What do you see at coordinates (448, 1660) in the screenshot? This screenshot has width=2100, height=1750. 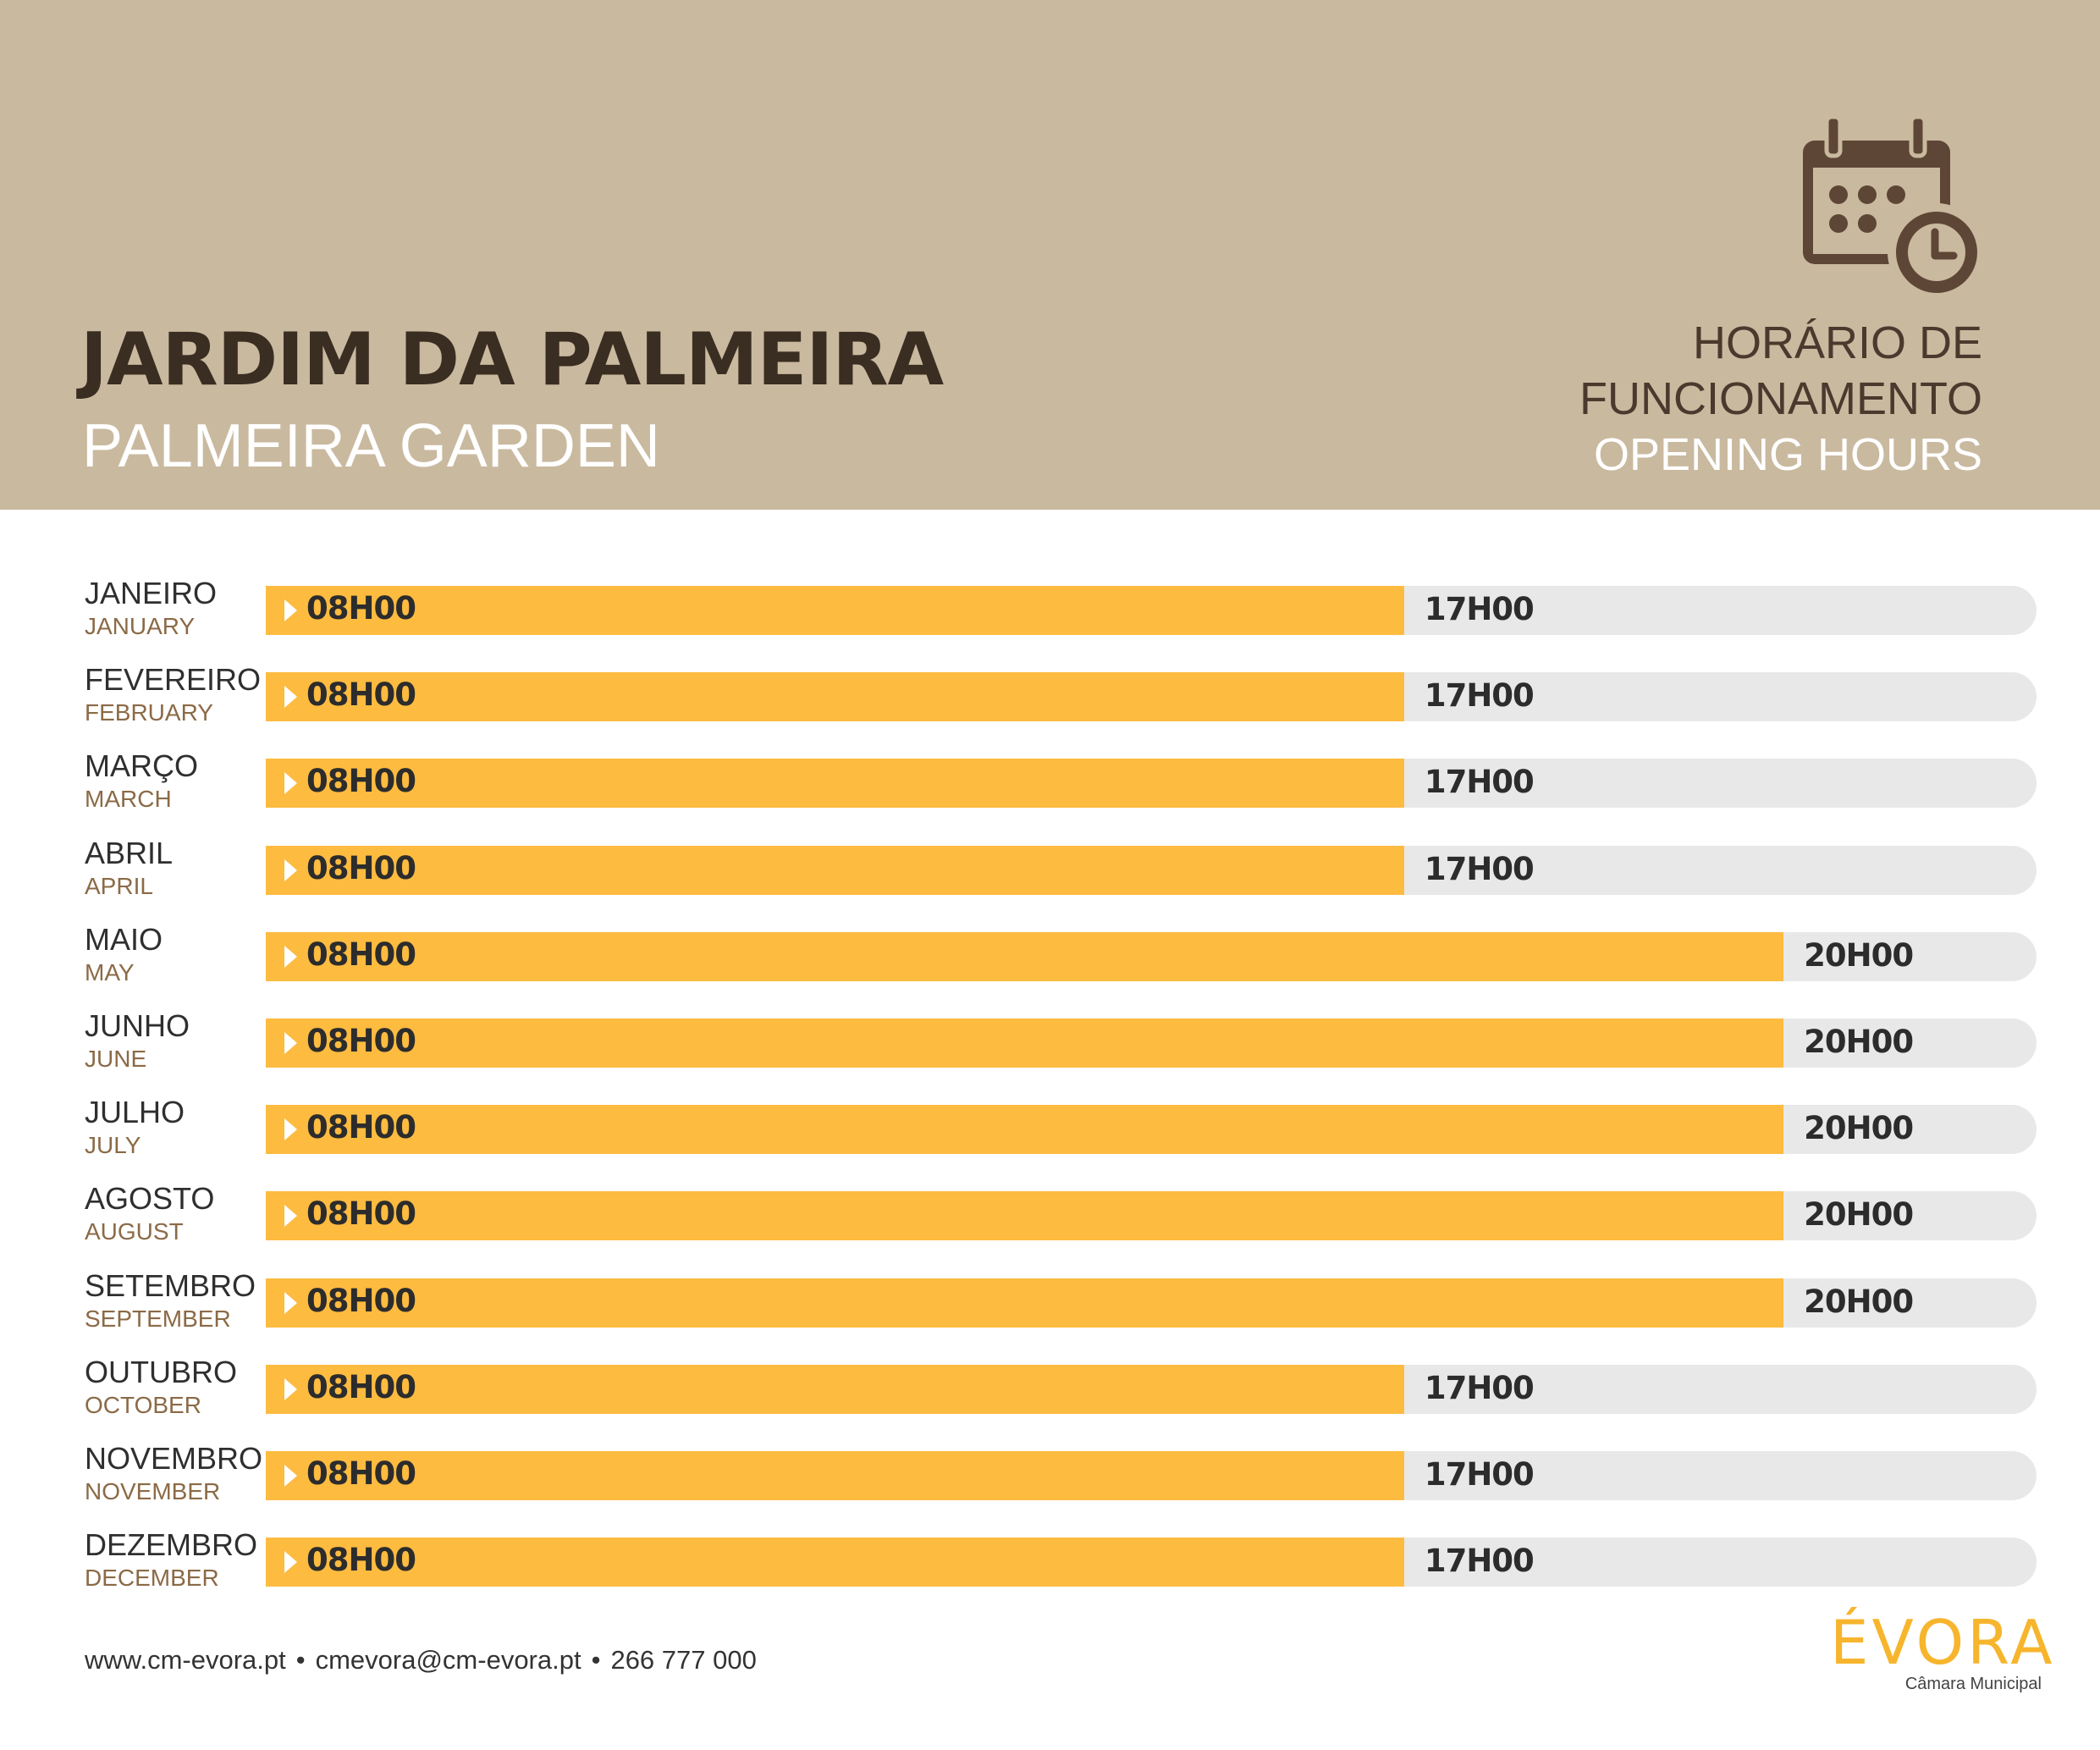 I see `email-link: cmevora@cm-evora.pt` at bounding box center [448, 1660].